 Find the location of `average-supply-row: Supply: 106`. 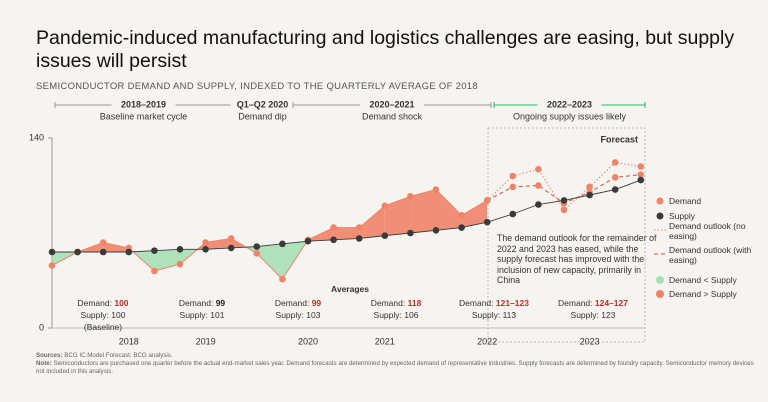

average-supply-row: Supply: 106 is located at coordinates (396, 315).